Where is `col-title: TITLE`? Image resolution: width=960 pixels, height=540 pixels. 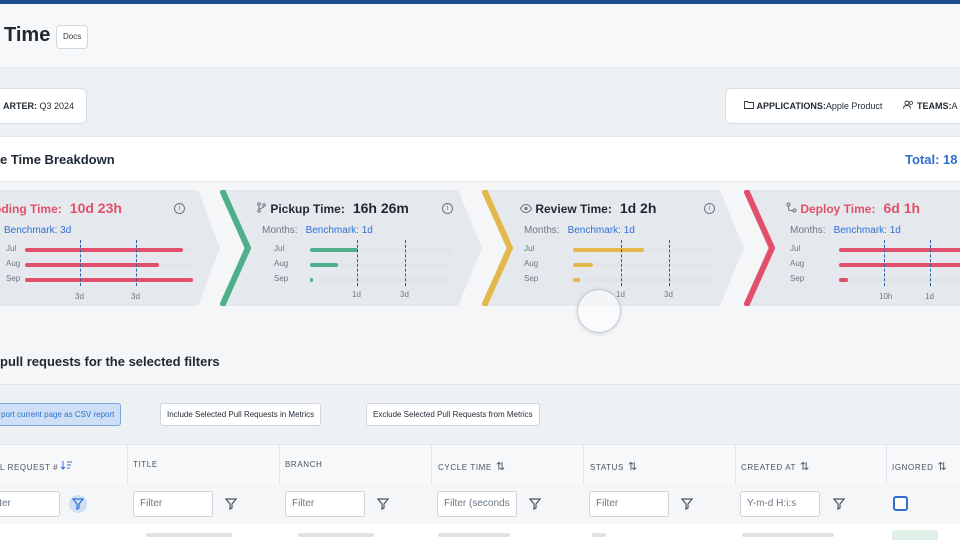 col-title: TITLE is located at coordinates (145, 464).